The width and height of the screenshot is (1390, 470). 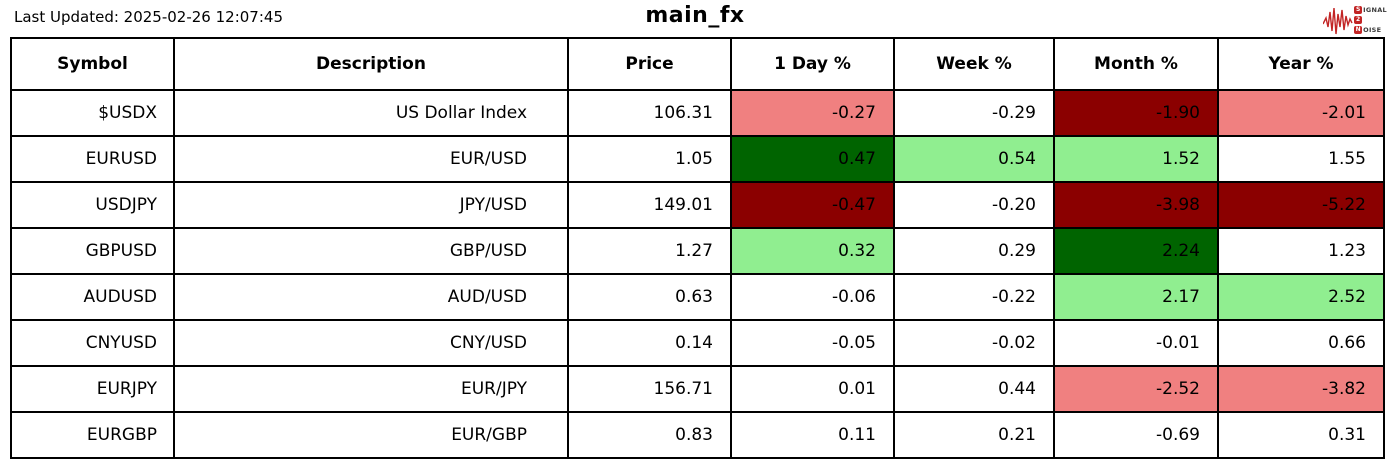 I want to click on cell: 1.27, so click(x=649, y=251).